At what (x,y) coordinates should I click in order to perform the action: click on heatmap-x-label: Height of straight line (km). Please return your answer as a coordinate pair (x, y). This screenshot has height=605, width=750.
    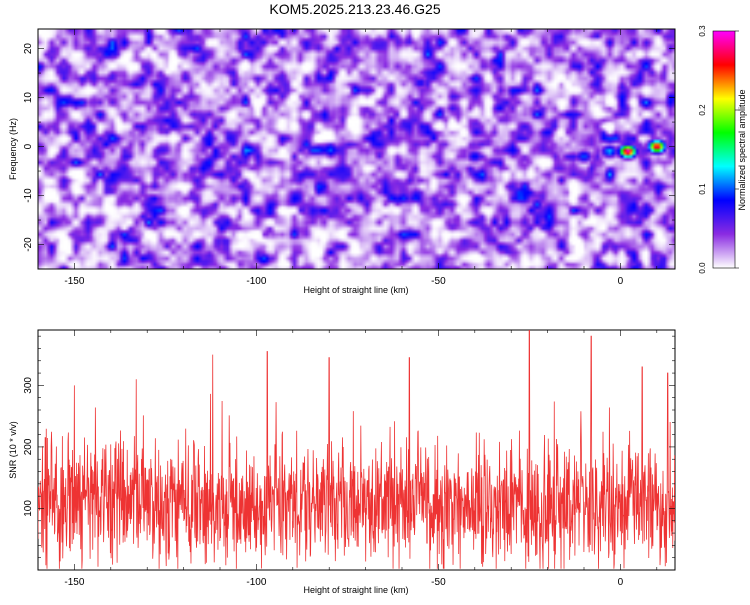
    Looking at the image, I should click on (355, 290).